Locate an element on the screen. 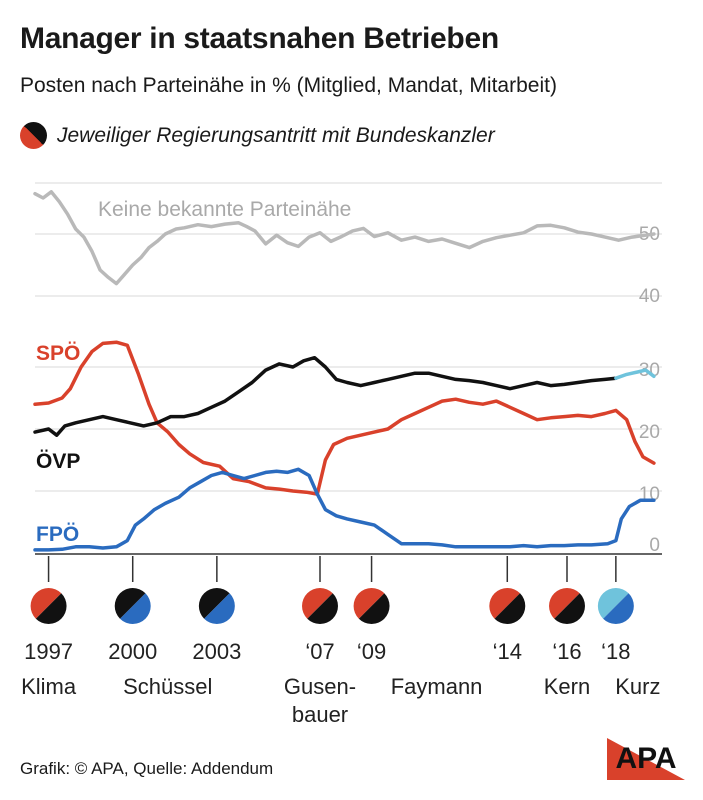  government-year-label: ‘18 is located at coordinates (615, 651).